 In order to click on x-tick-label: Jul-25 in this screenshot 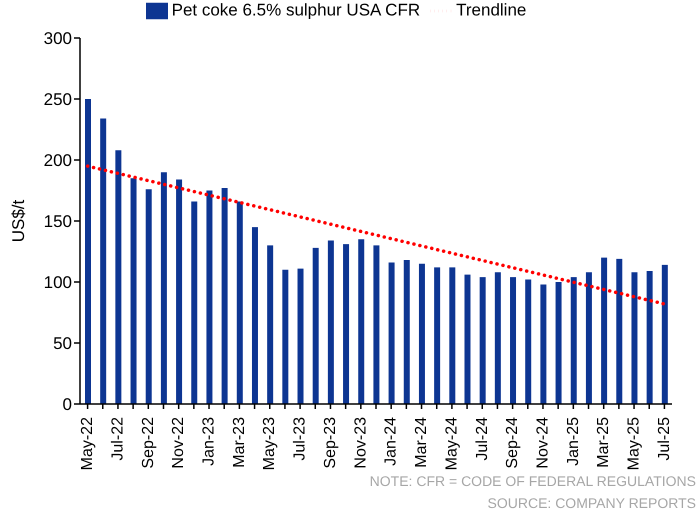, I will do `click(664, 438)`.